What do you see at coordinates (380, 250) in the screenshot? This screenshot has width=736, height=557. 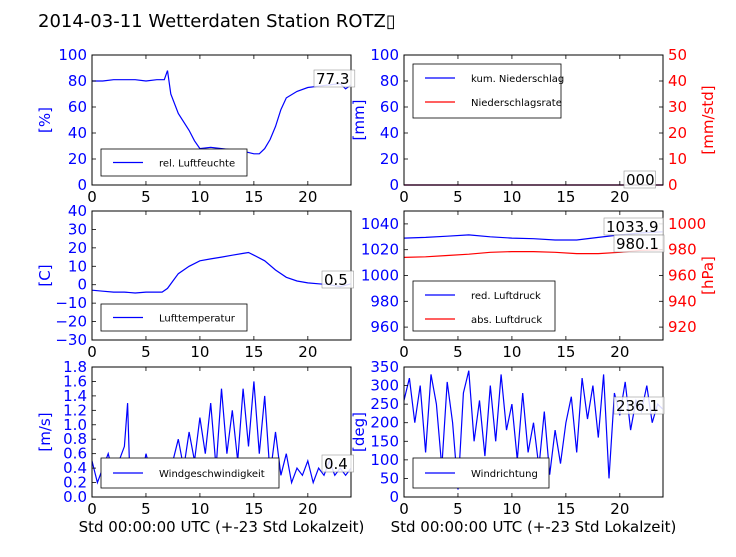 I see `y-tick-label: 1020` at bounding box center [380, 250].